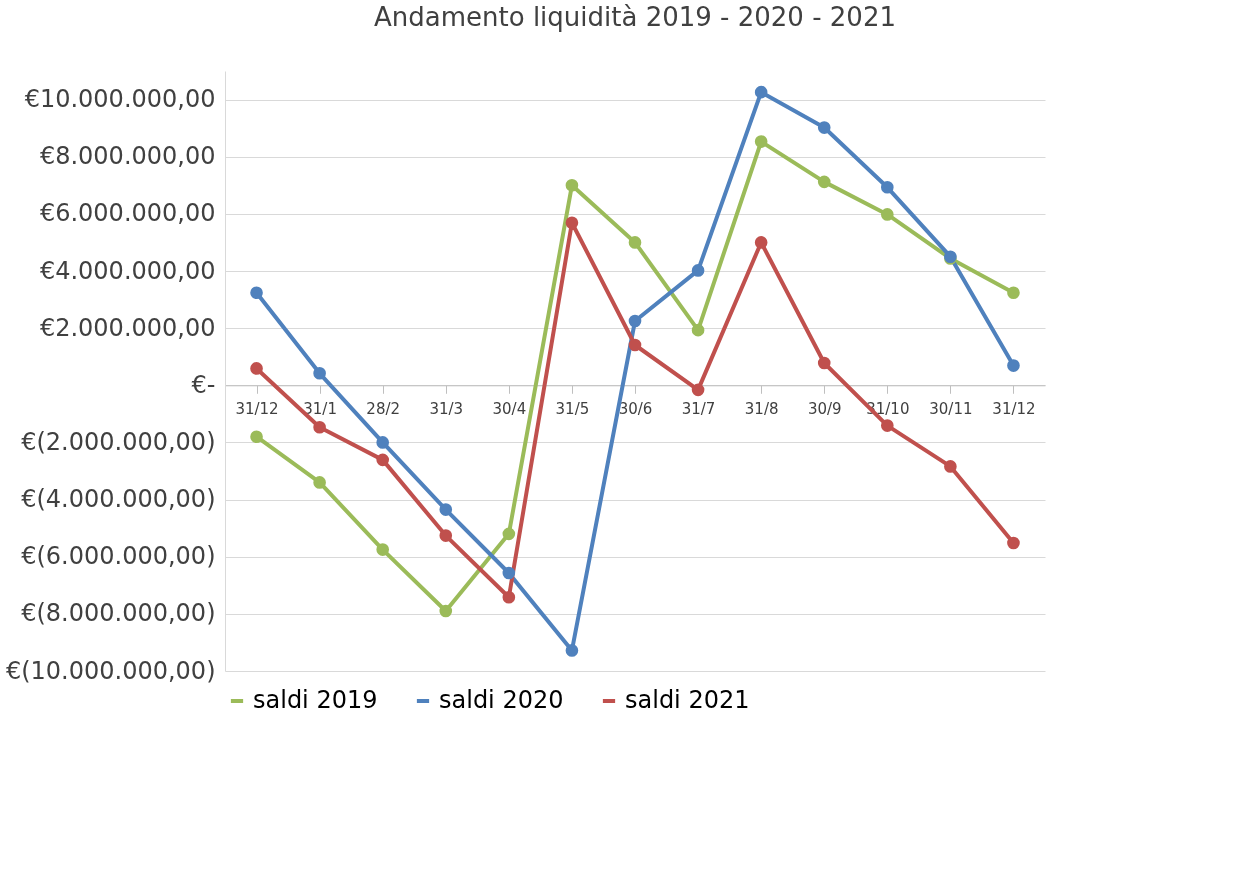  What do you see at coordinates (635, 17) in the screenshot?
I see `chart-title: Andamento liquidità 2019 - 2020 - 2021` at bounding box center [635, 17].